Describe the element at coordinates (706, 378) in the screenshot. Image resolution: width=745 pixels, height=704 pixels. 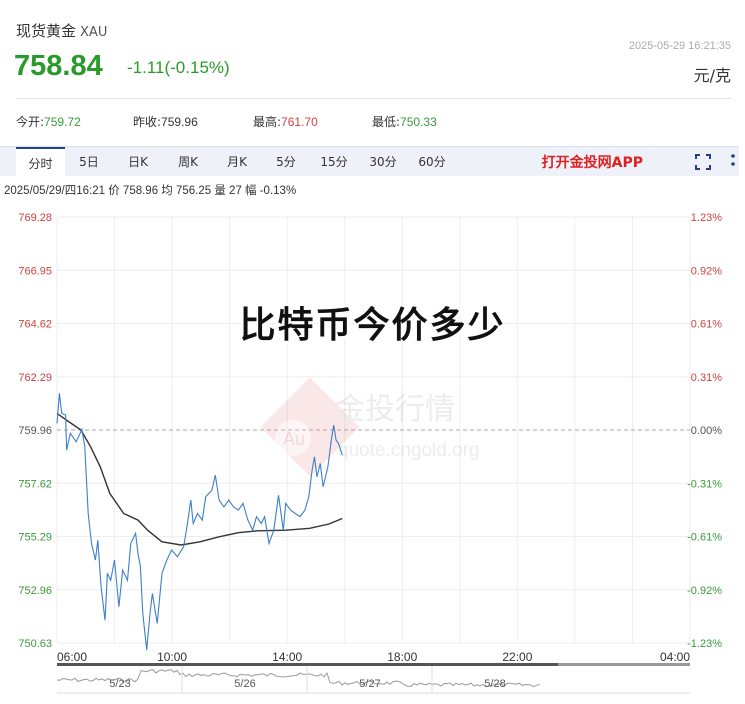
I see `pct-tick-label: 0.31%` at that location.